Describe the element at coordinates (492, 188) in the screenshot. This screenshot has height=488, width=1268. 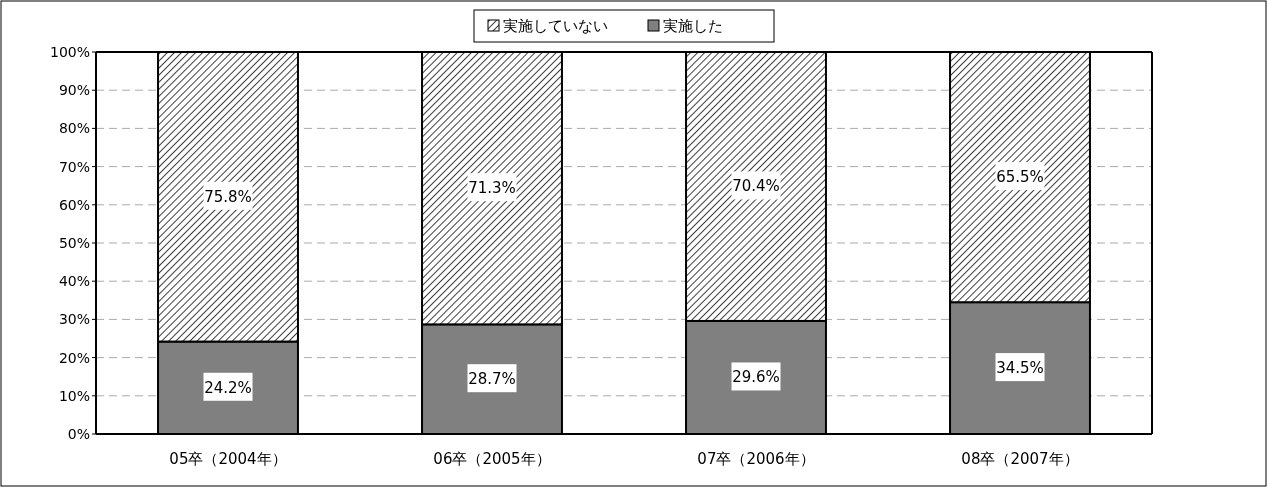
I see `data-label: 71.3%` at that location.